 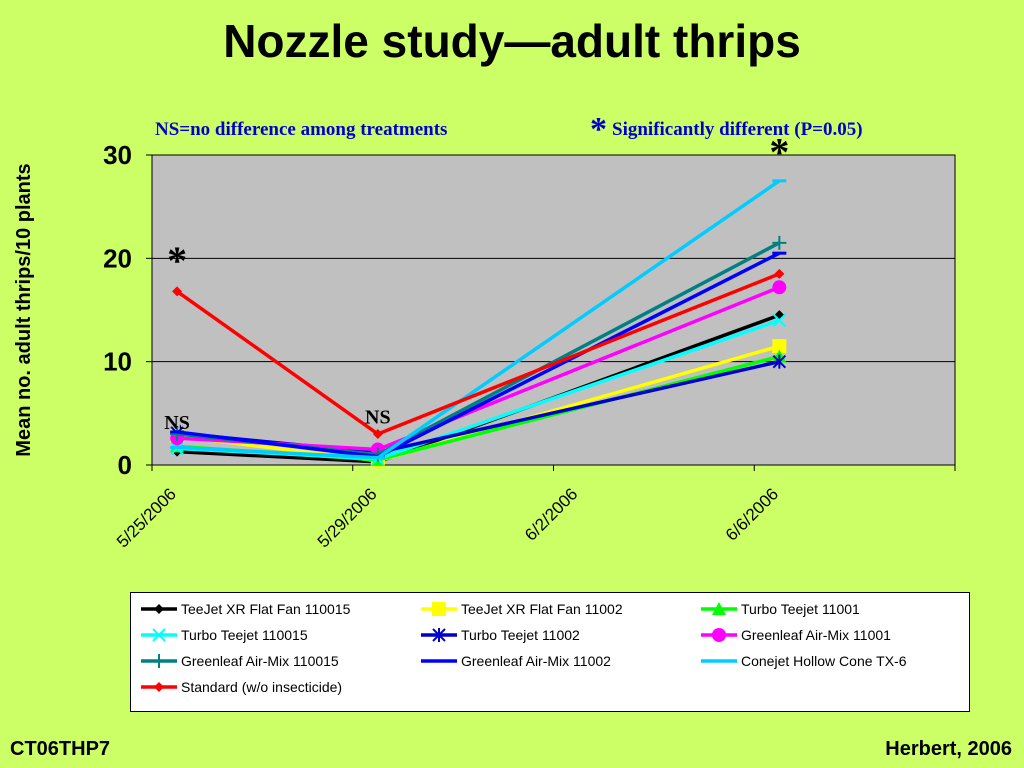 I want to click on legend-item: Standard (w/o insecticide), so click(x=279, y=687).